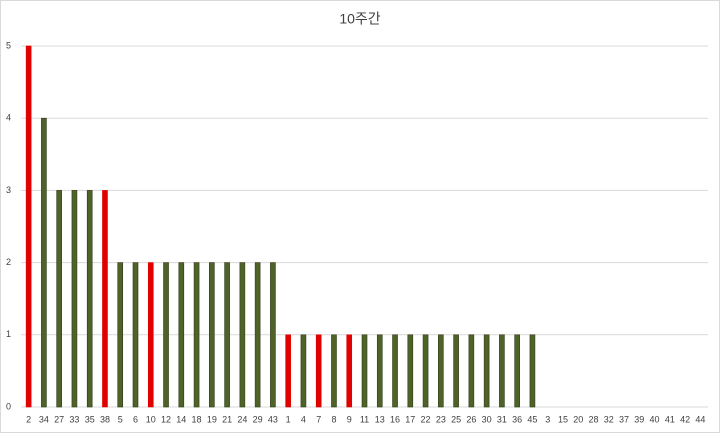 Image resolution: width=720 pixels, height=433 pixels. Describe the element at coordinates (593, 419) in the screenshot. I see `x-tick-label: 28` at that location.